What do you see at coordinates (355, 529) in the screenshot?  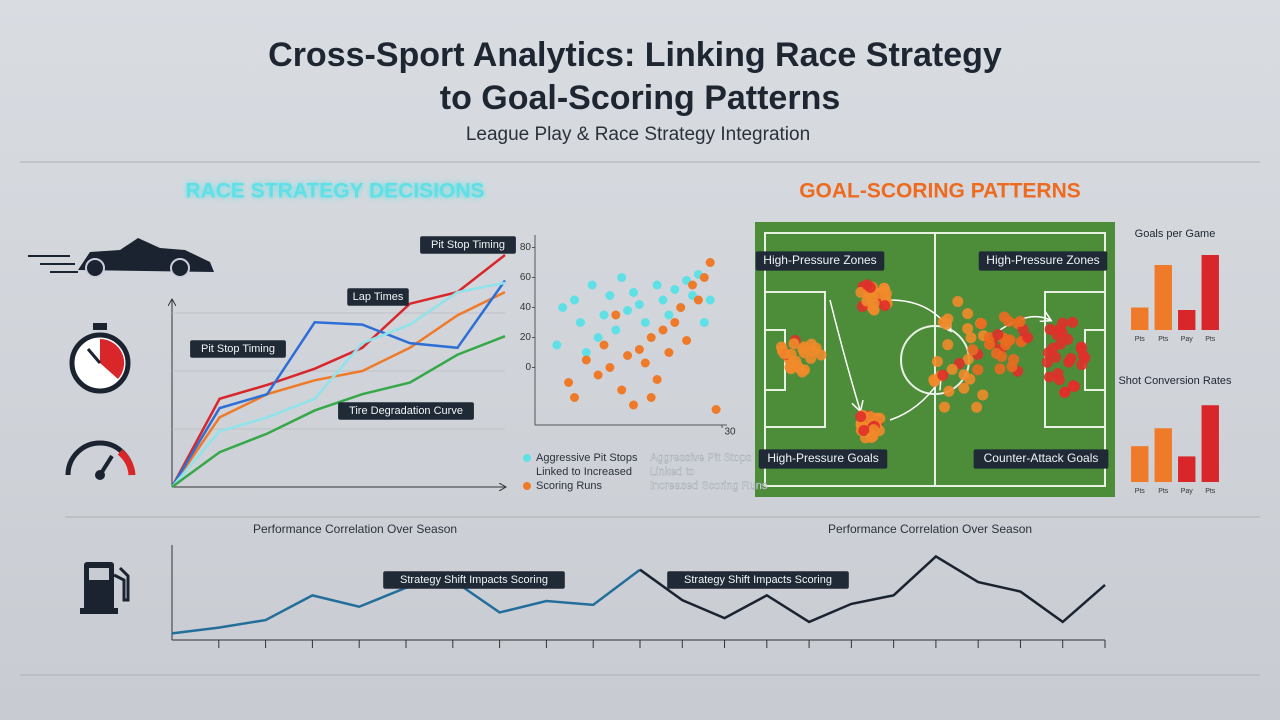 I see `chart-title: Performance Correlation Over Season` at bounding box center [355, 529].